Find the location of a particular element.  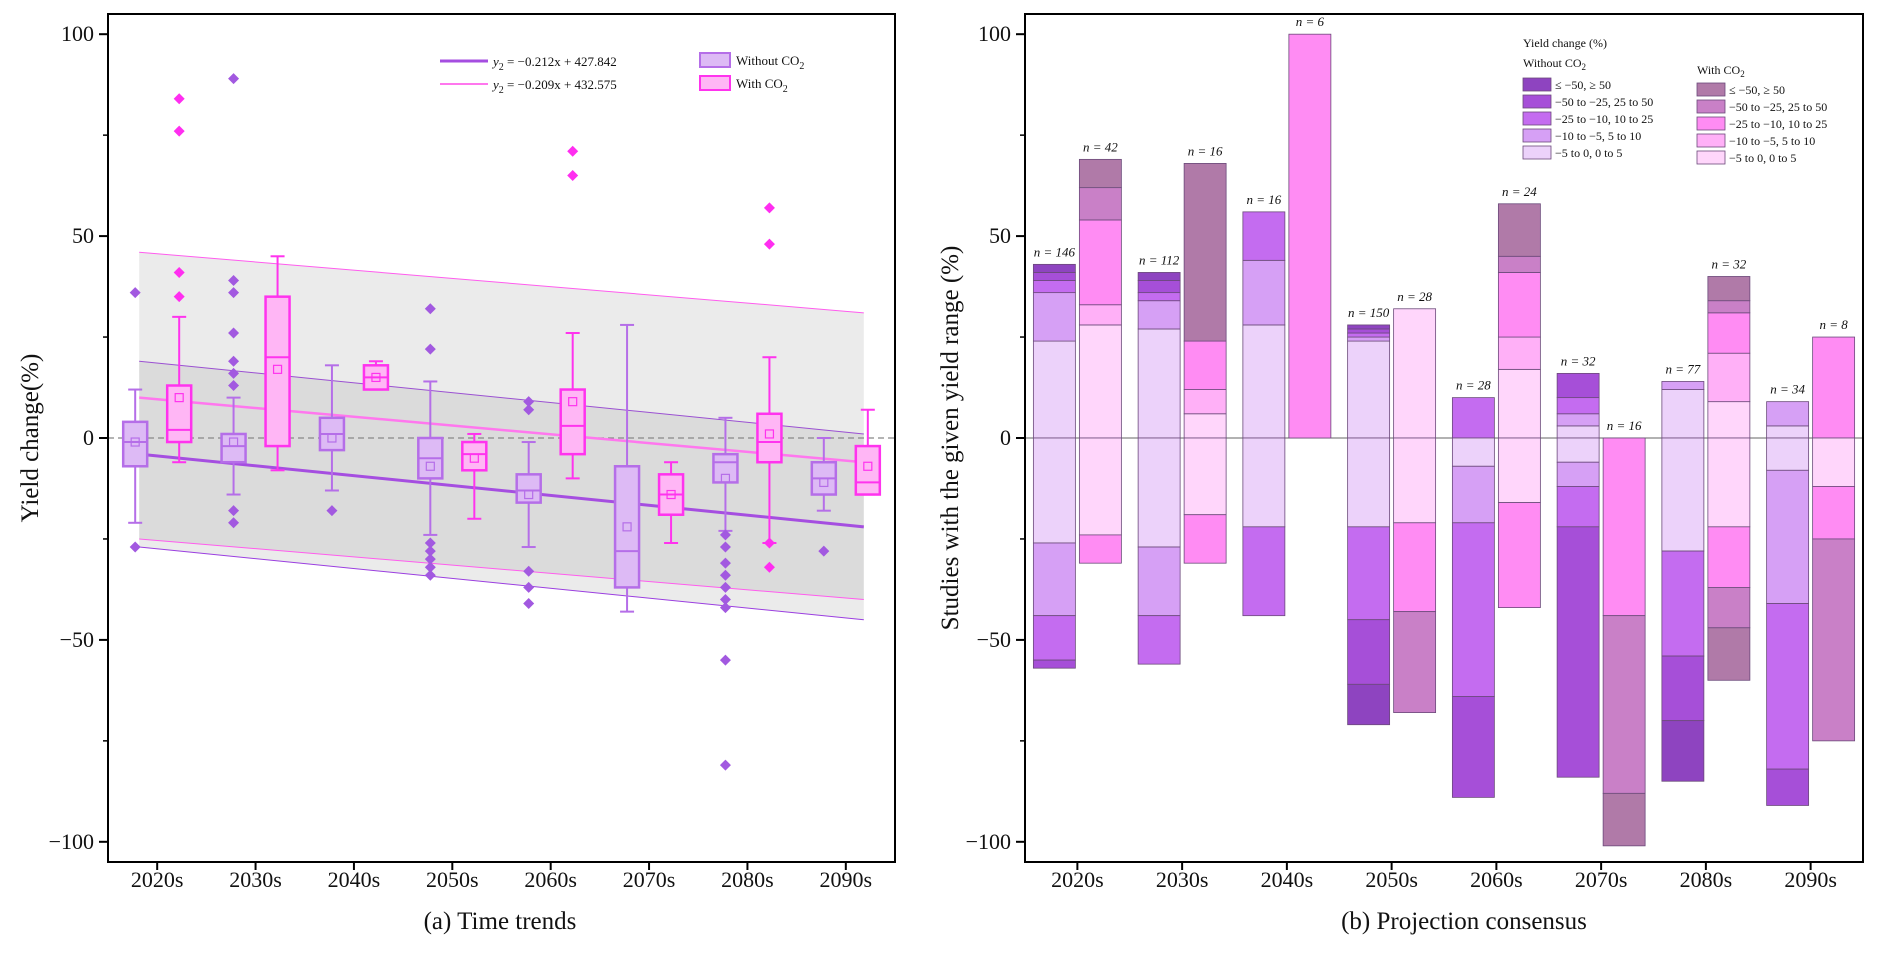

a-legend-label-without: Without CO2 is located at coordinates (770, 62).